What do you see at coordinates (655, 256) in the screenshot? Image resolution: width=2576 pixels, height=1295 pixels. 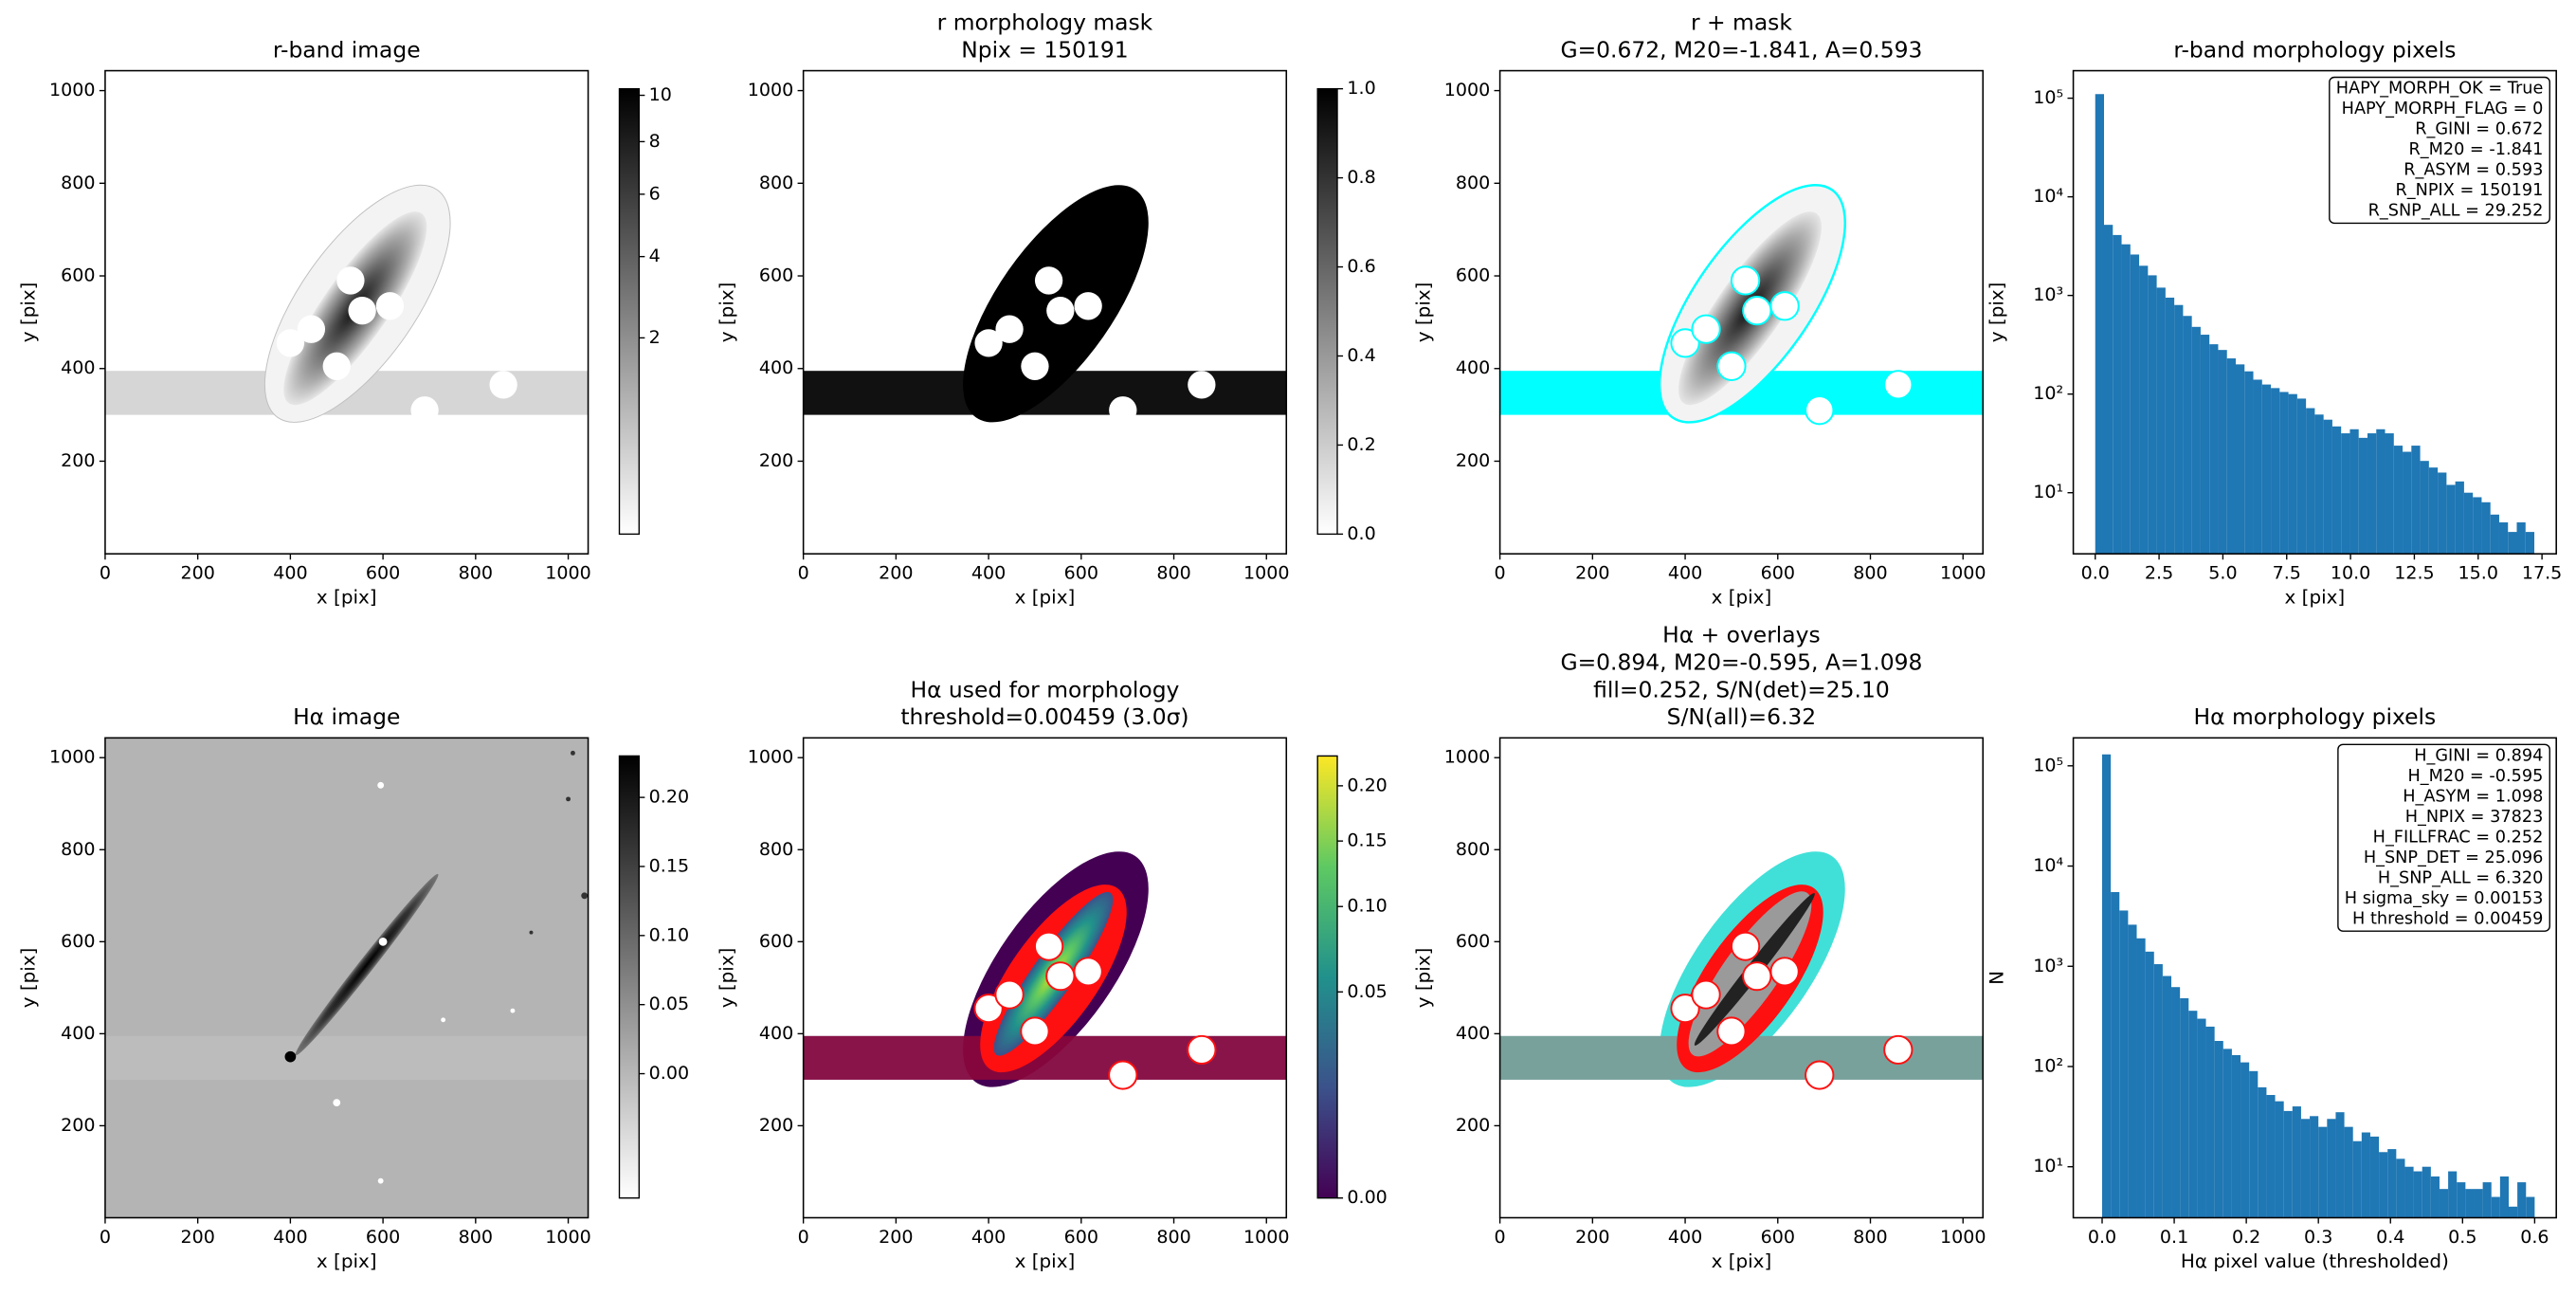 I see `colorbar-tick-label: 4` at bounding box center [655, 256].